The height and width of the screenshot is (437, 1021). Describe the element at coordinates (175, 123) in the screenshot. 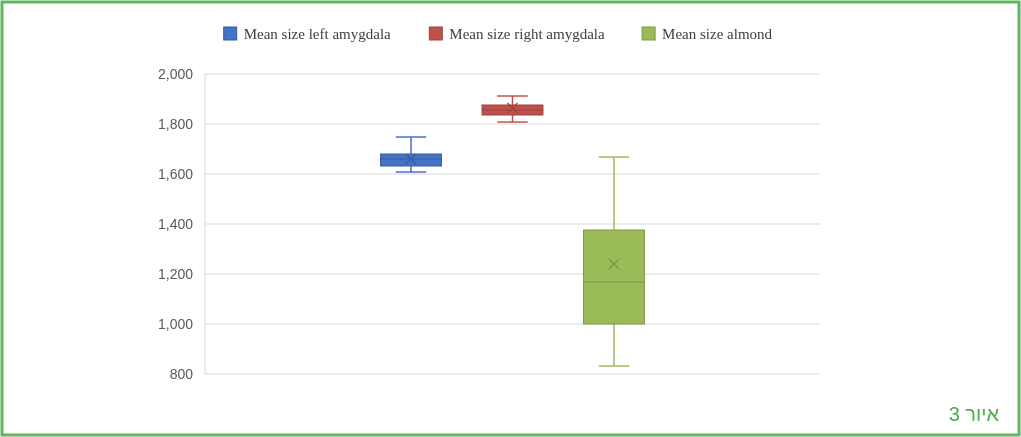

I see `y-tick-label: 1,800` at that location.